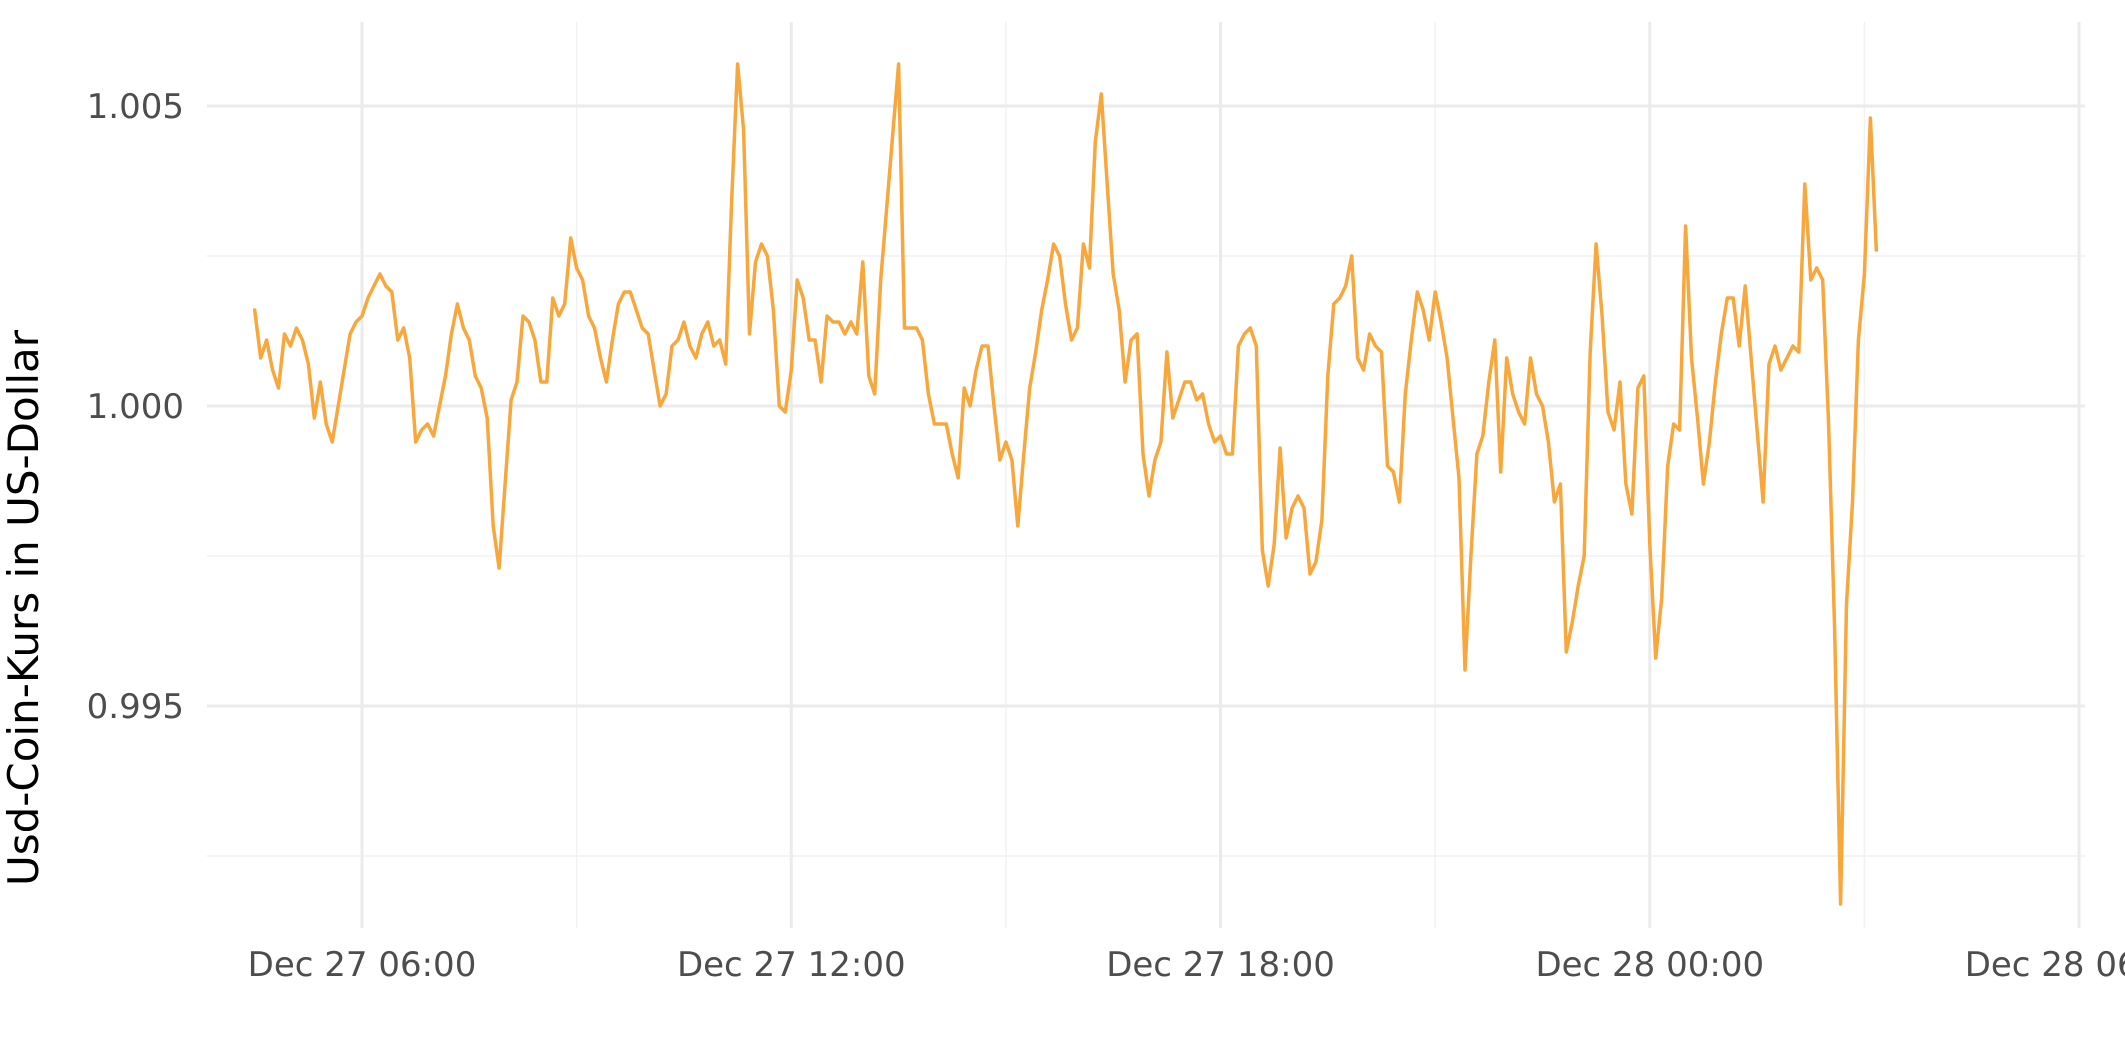  I want to click on x-tick-label: Dec 27 06:00, so click(362, 965).